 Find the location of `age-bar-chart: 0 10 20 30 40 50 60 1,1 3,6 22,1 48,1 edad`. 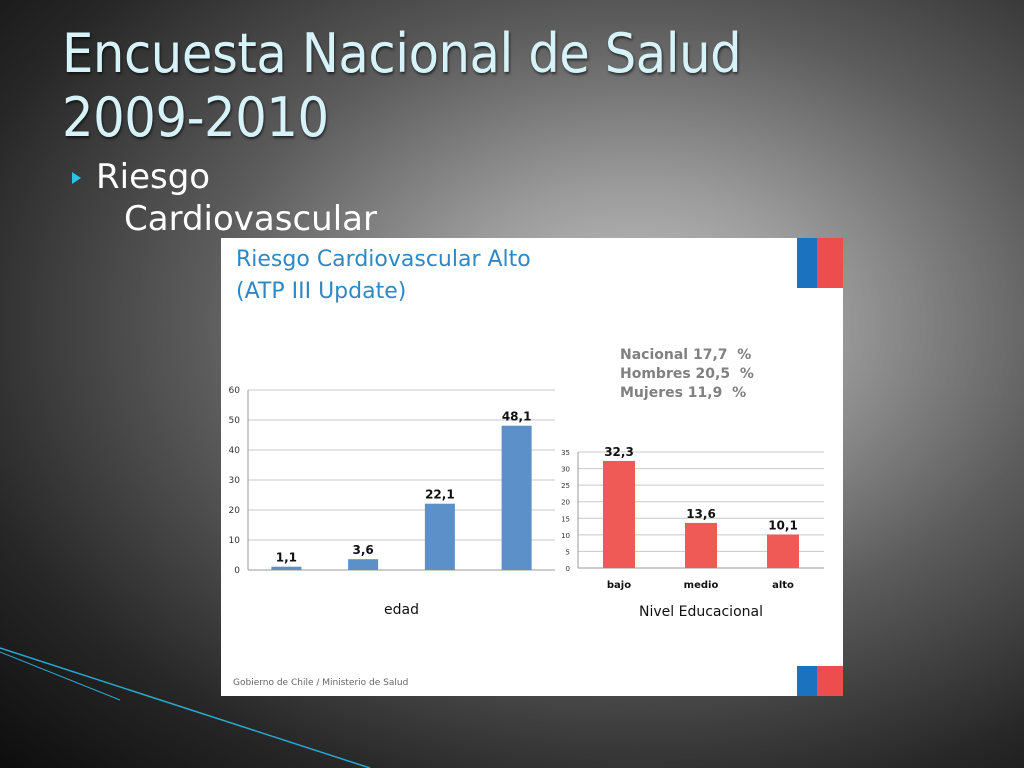

age-bar-chart: 0 10 20 30 40 50 60 1,1 3,6 22,1 48,1 edad is located at coordinates (392, 502).